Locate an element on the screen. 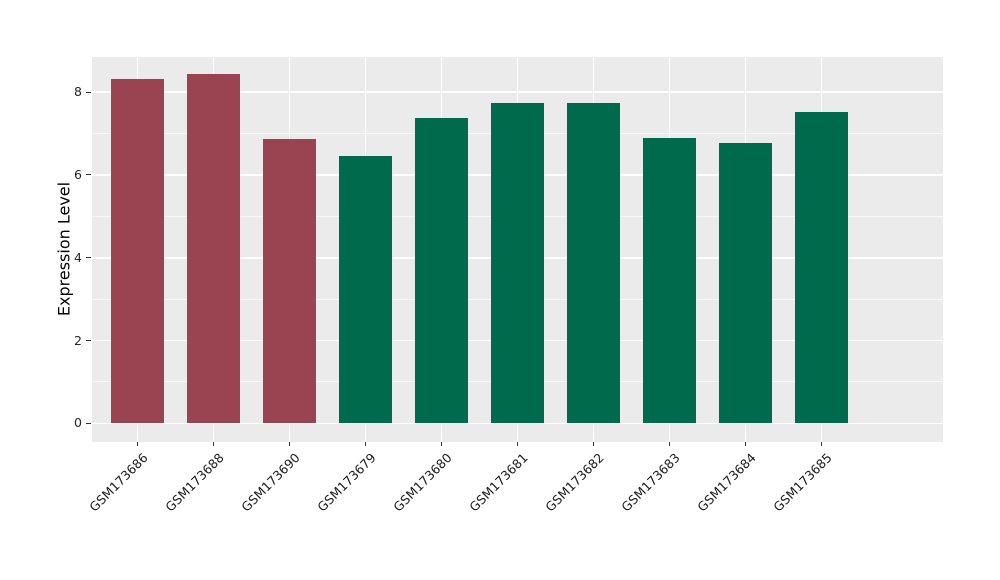  y-tick-label: 8 is located at coordinates (78, 92).